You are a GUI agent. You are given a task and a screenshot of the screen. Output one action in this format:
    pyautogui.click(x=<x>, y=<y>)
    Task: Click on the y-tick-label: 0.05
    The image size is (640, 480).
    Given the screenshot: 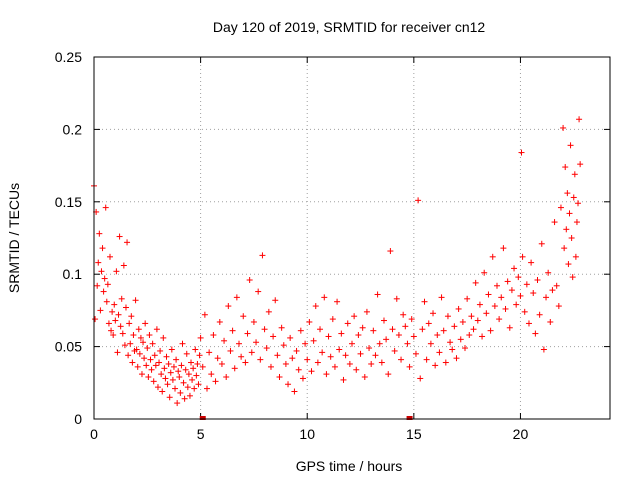 What is the action you would take?
    pyautogui.click(x=68, y=347)
    